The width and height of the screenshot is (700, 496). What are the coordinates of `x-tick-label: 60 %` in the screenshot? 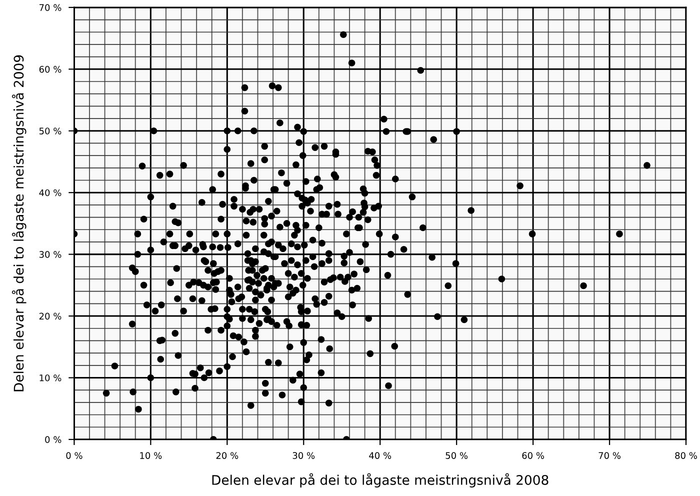 It's located at (533, 455).